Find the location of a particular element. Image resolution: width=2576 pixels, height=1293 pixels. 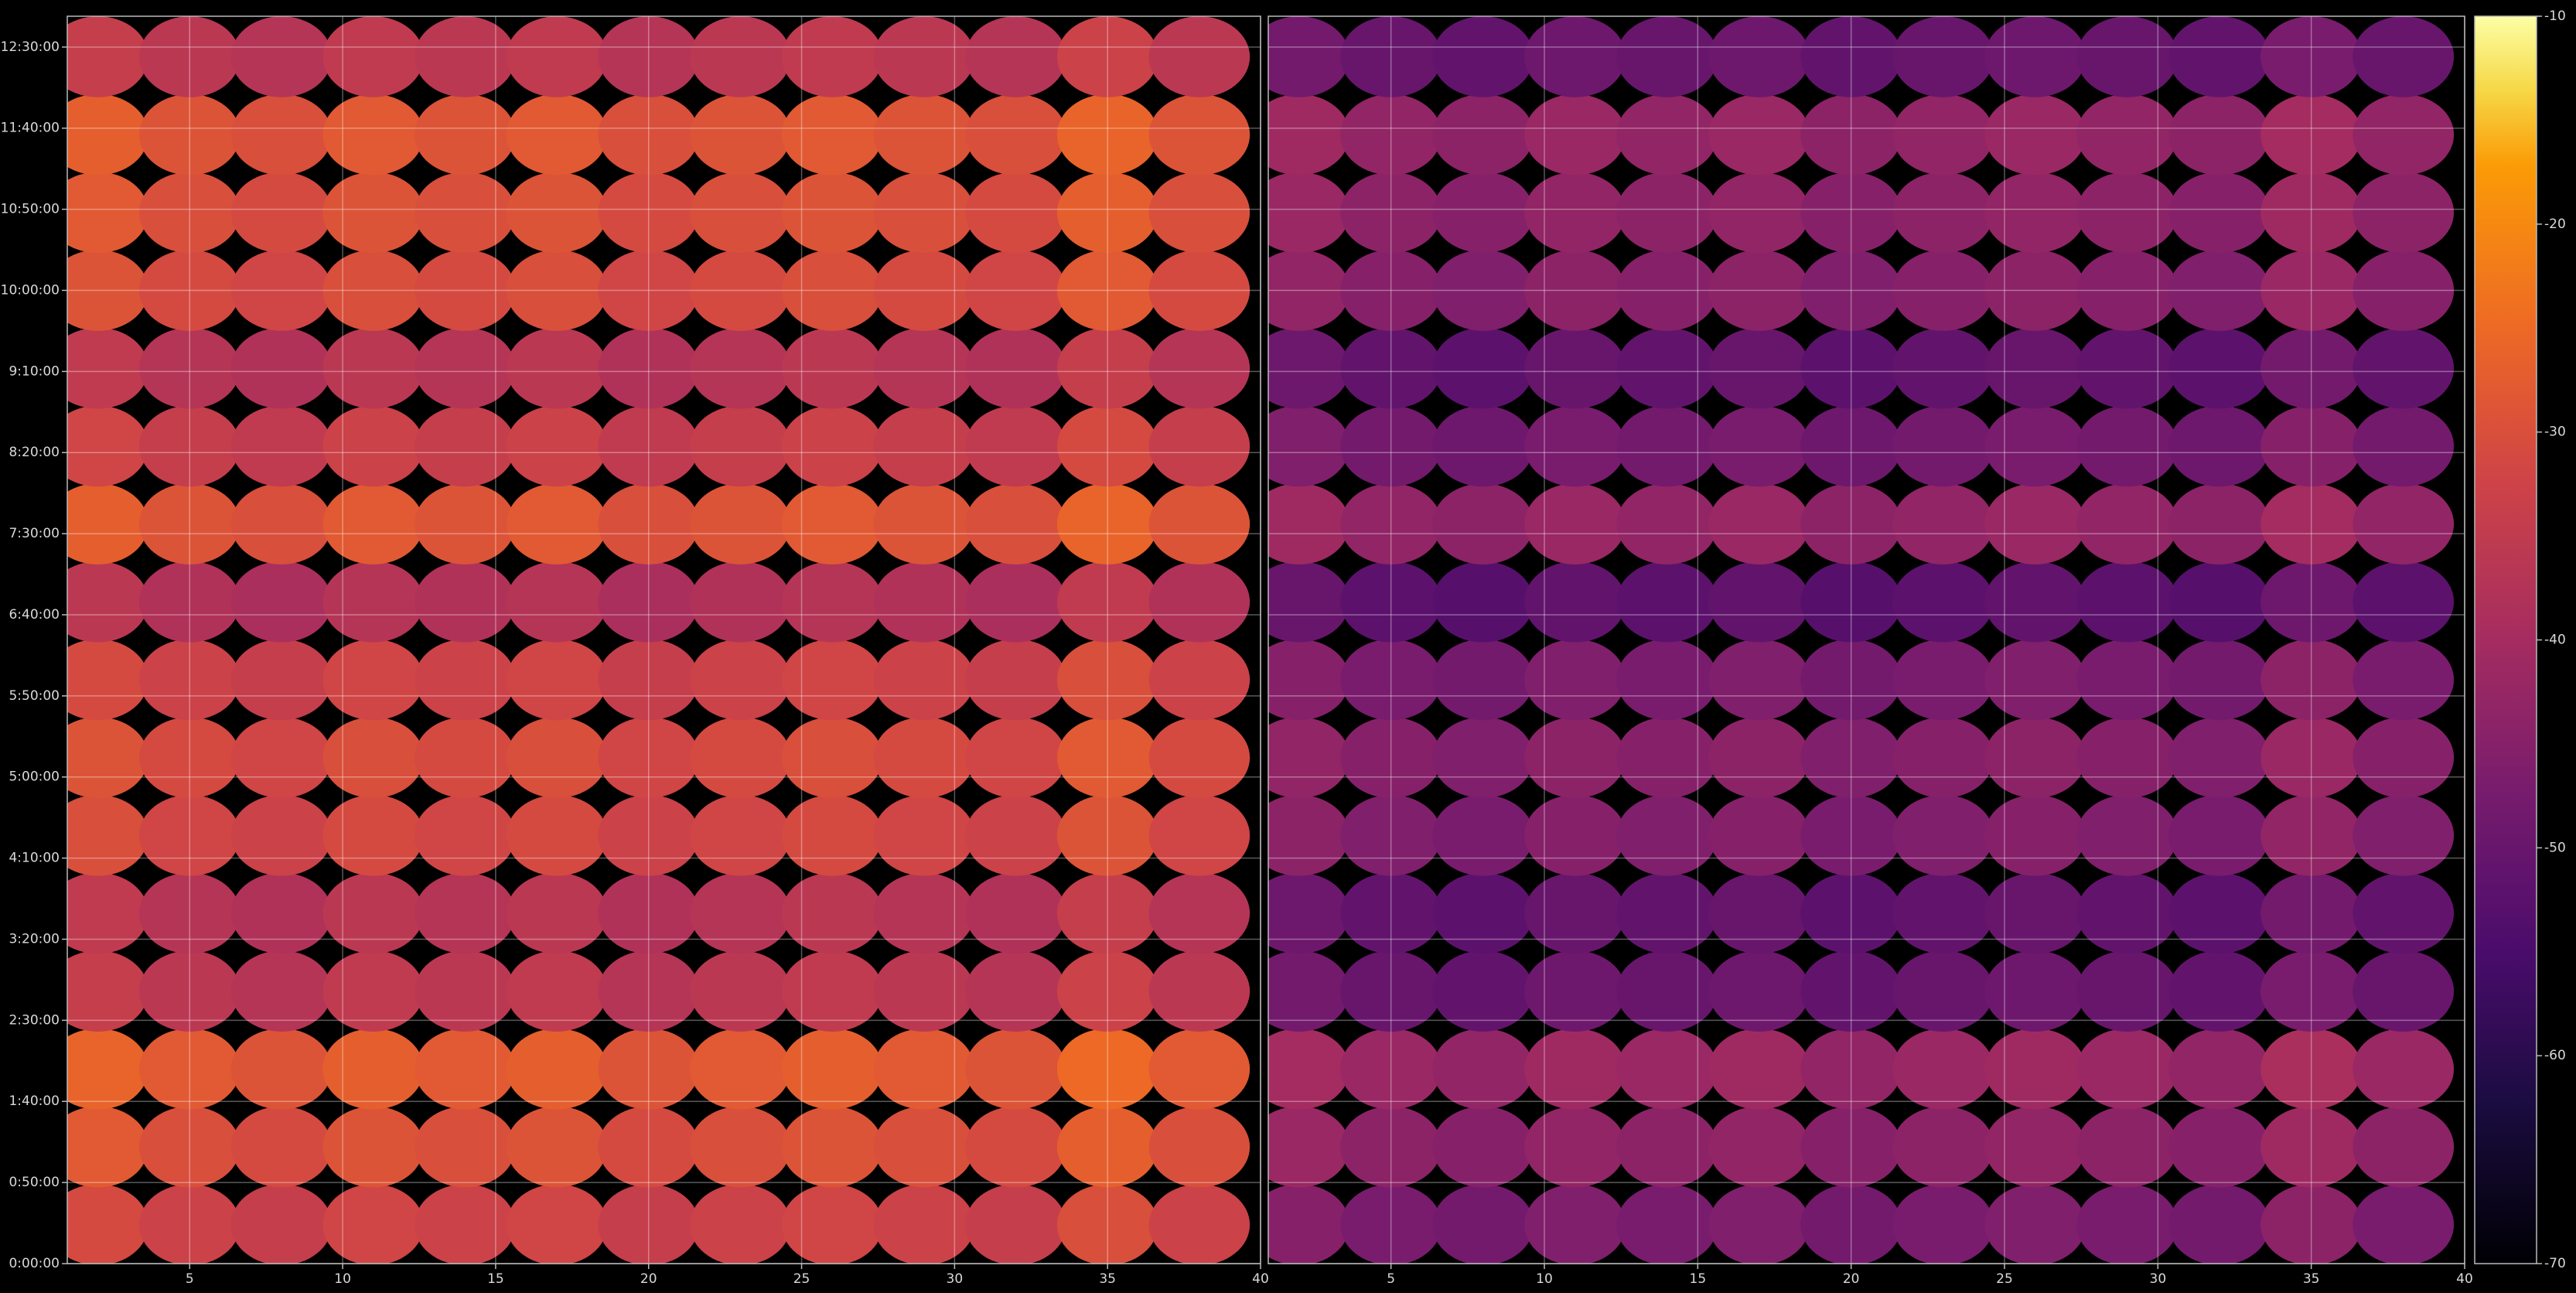

y-tick-label: 10:50:00 is located at coordinates (31, 209).